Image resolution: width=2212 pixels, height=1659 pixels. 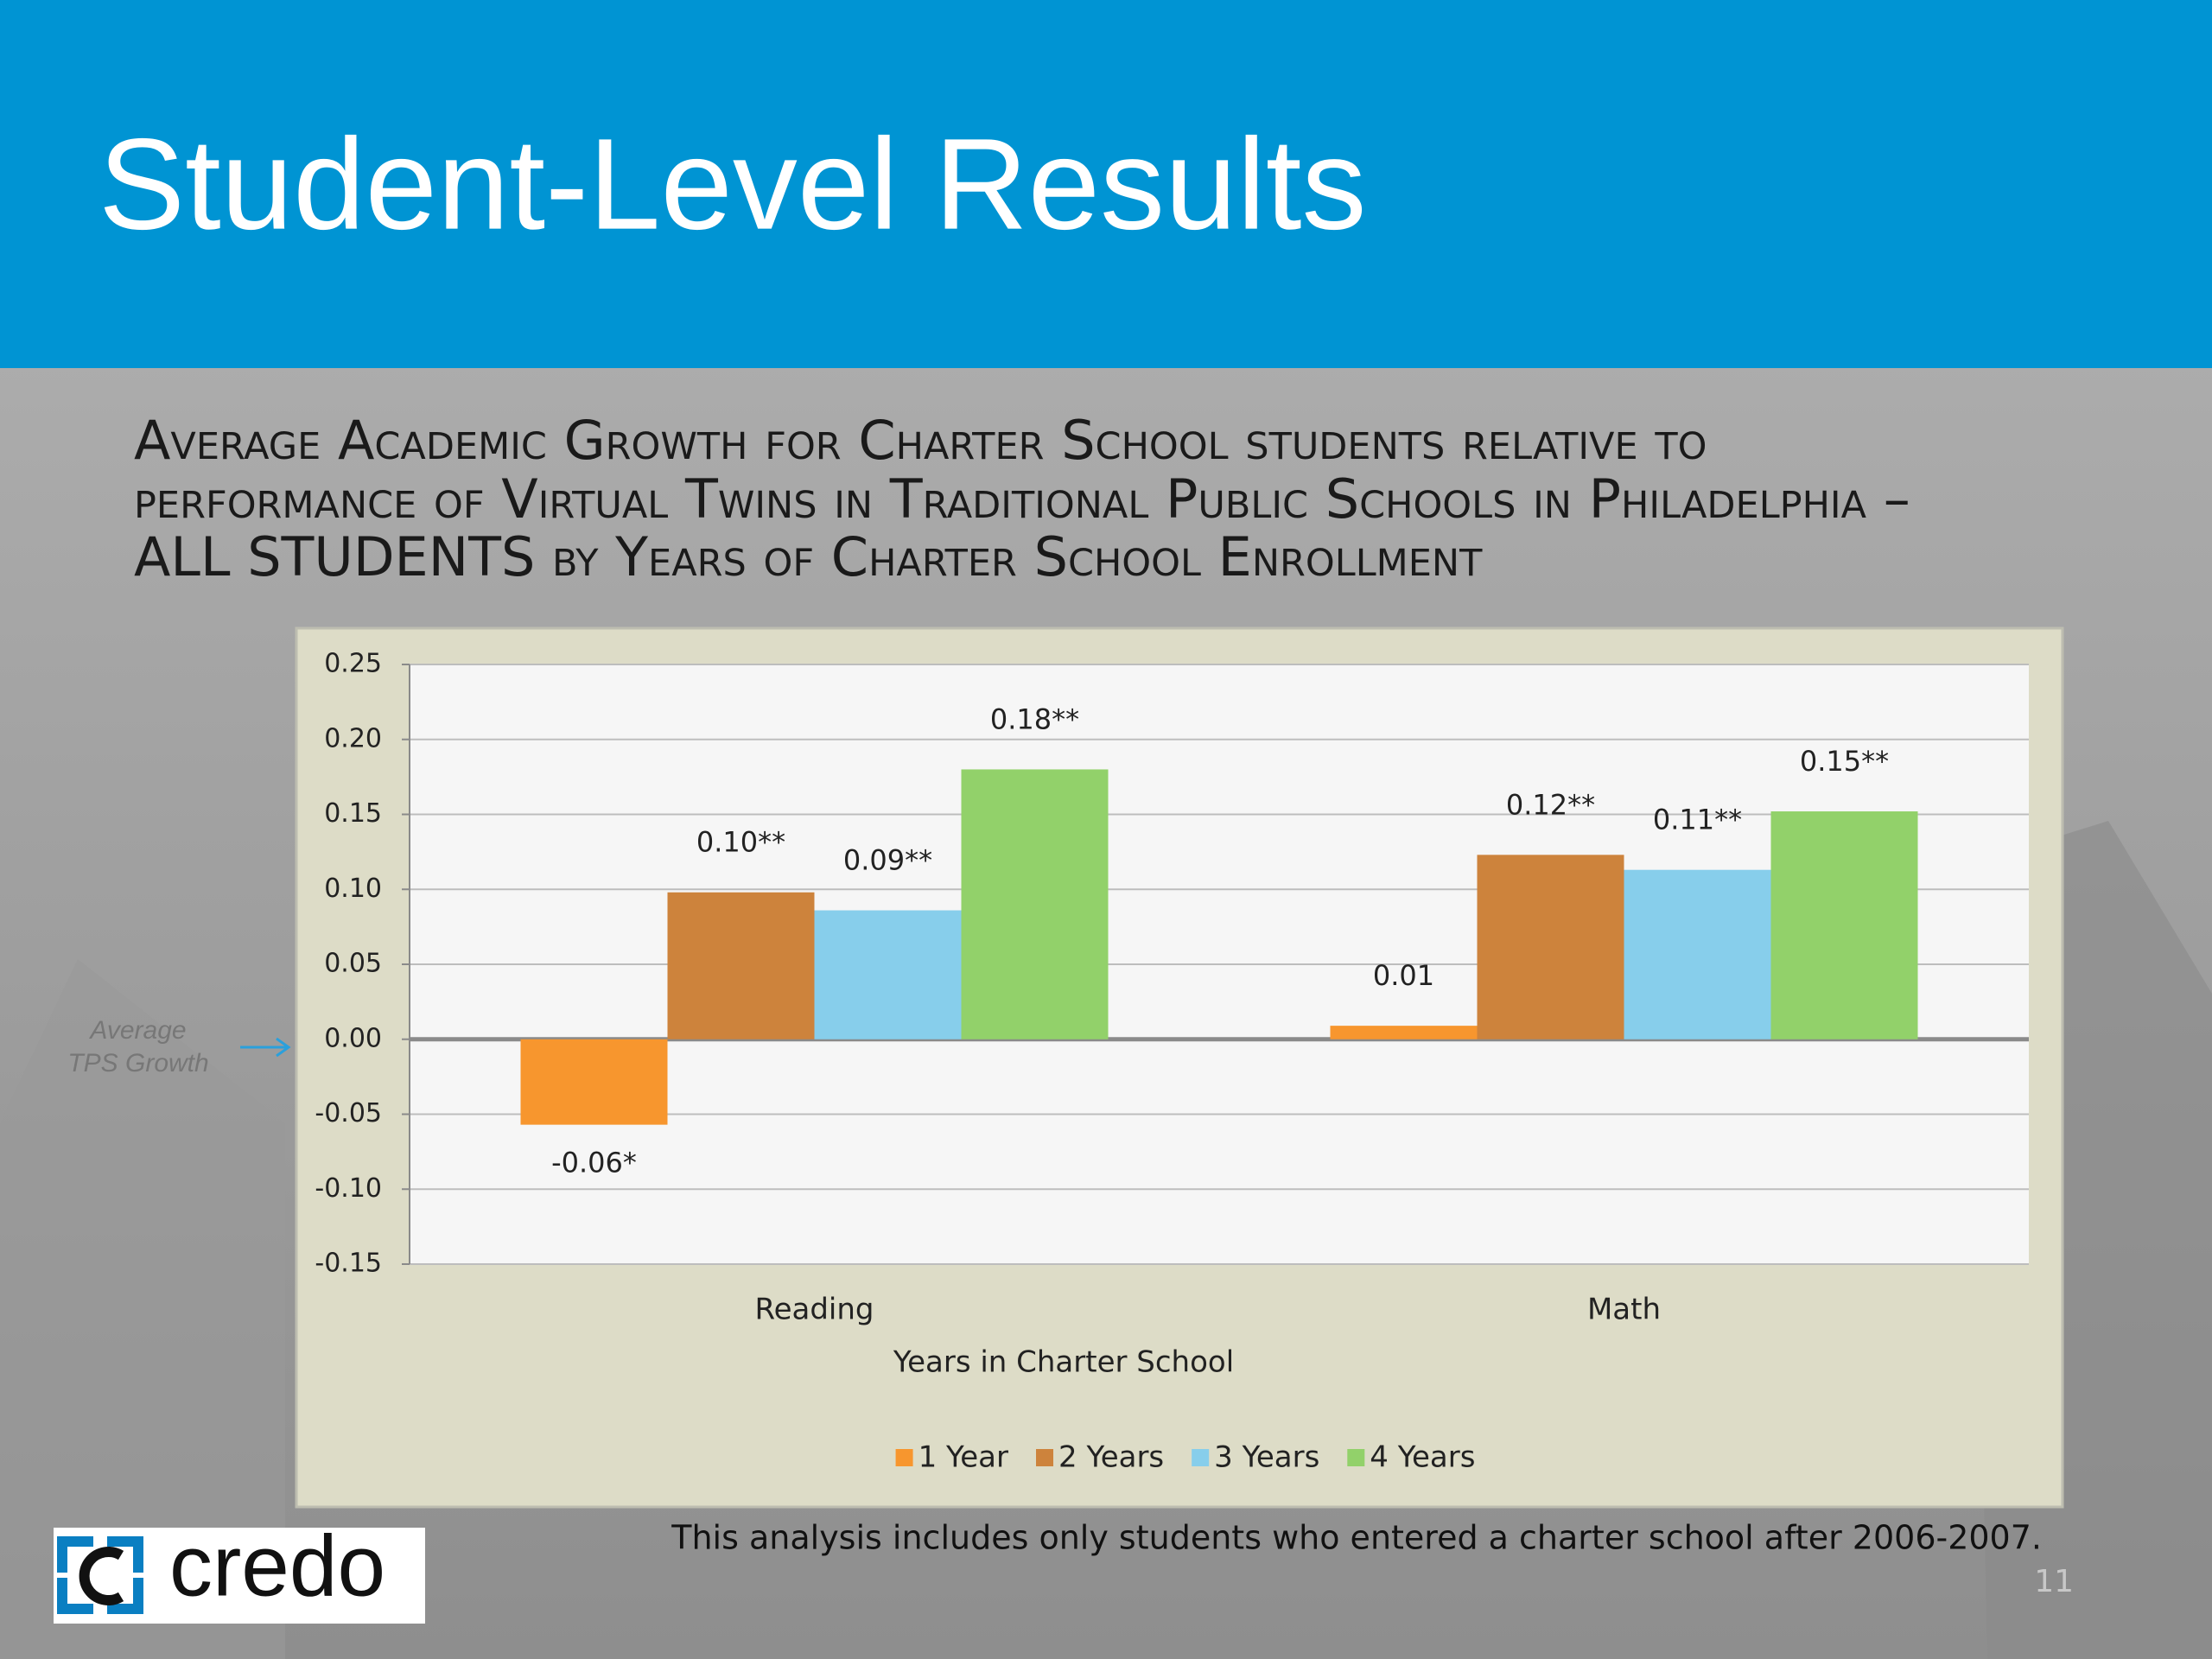 What do you see at coordinates (353, 1038) in the screenshot?
I see `y-tick-label: 0.00` at bounding box center [353, 1038].